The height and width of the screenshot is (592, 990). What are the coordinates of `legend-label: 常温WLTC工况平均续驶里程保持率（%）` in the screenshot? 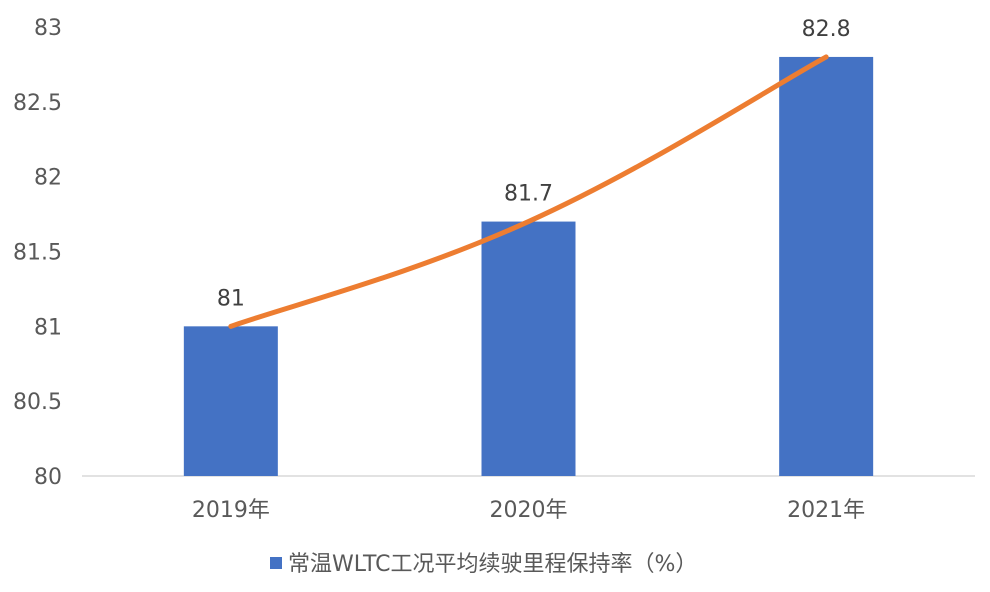 It's located at (492, 564).